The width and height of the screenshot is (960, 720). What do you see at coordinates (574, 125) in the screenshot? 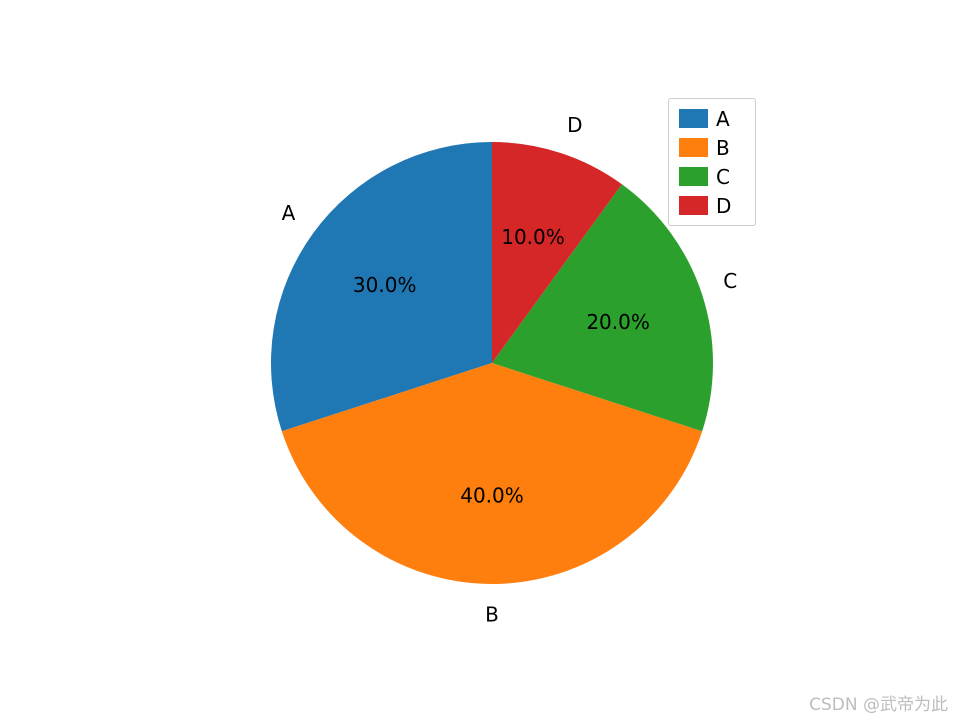
I see `slice-label-D: D` at bounding box center [574, 125].